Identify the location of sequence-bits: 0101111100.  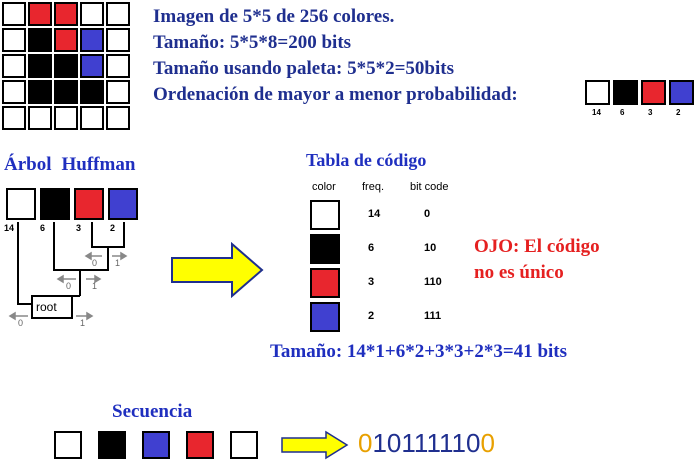
(426, 443).